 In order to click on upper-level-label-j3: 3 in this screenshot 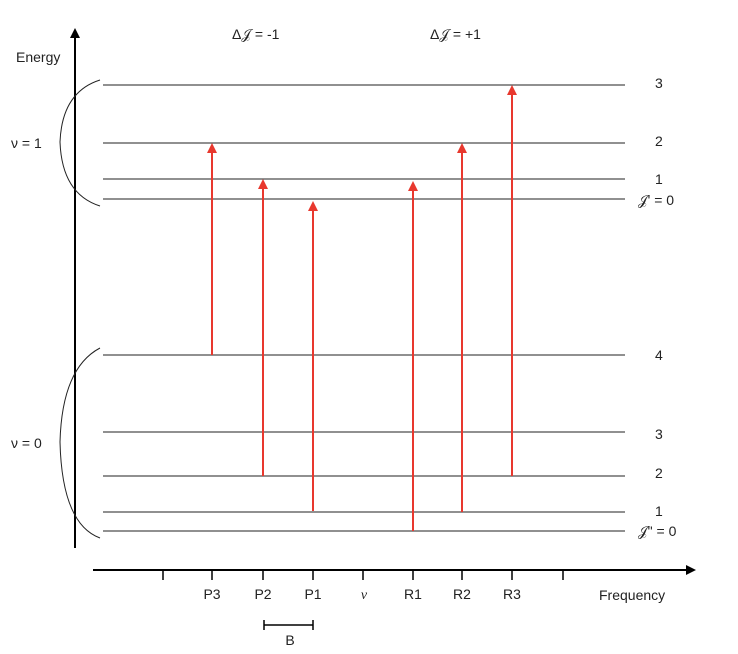, I will do `click(659, 83)`.